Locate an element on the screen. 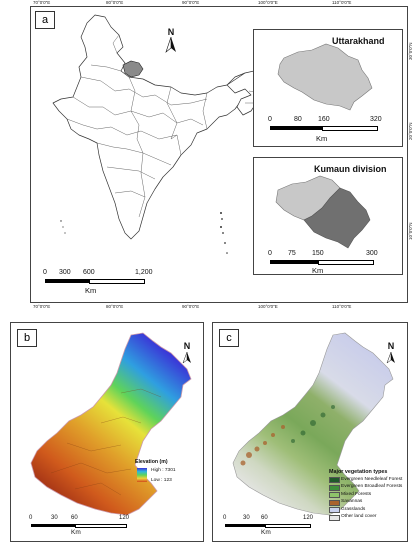 The height and width of the screenshot is (550, 413). legend-item-label: Evergreen Needleleaf Forest is located at coordinates (372, 479).